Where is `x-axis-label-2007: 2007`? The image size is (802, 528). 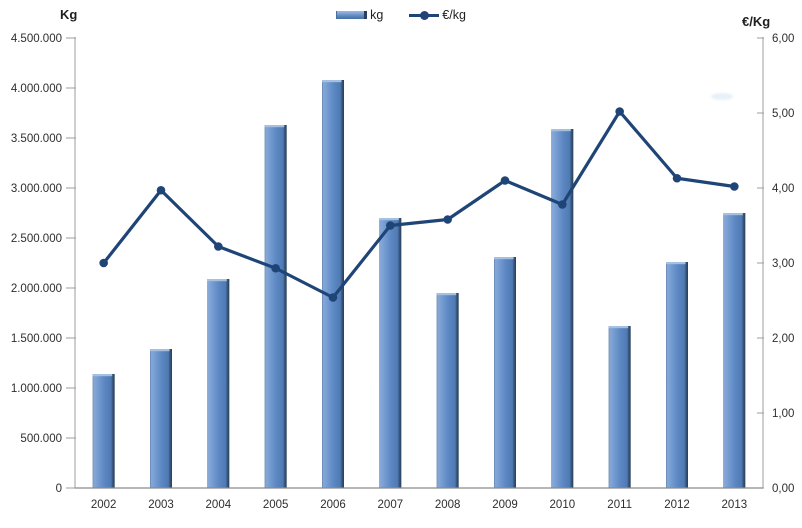
x-axis-label-2007: 2007 is located at coordinates (391, 505).